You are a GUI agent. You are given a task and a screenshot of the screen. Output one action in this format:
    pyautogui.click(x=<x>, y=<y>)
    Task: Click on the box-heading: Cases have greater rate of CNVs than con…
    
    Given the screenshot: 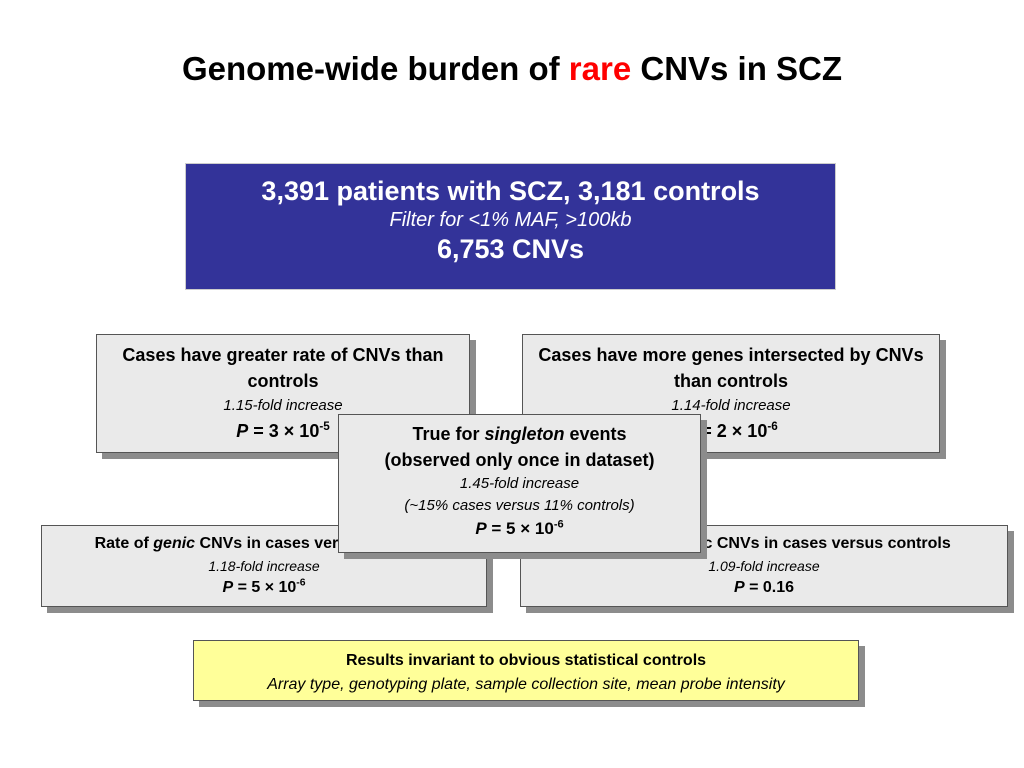 What is the action you would take?
    pyautogui.click(x=283, y=368)
    